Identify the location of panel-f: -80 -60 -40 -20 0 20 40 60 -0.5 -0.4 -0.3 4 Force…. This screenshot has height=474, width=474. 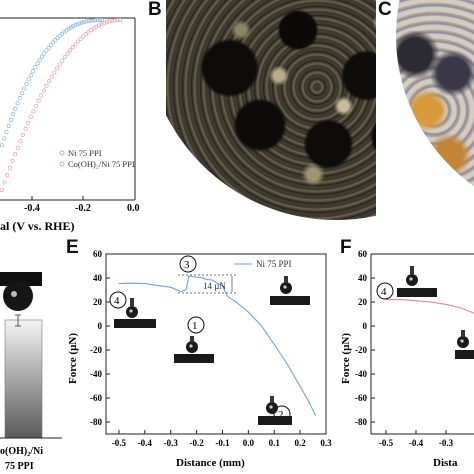
(405, 356).